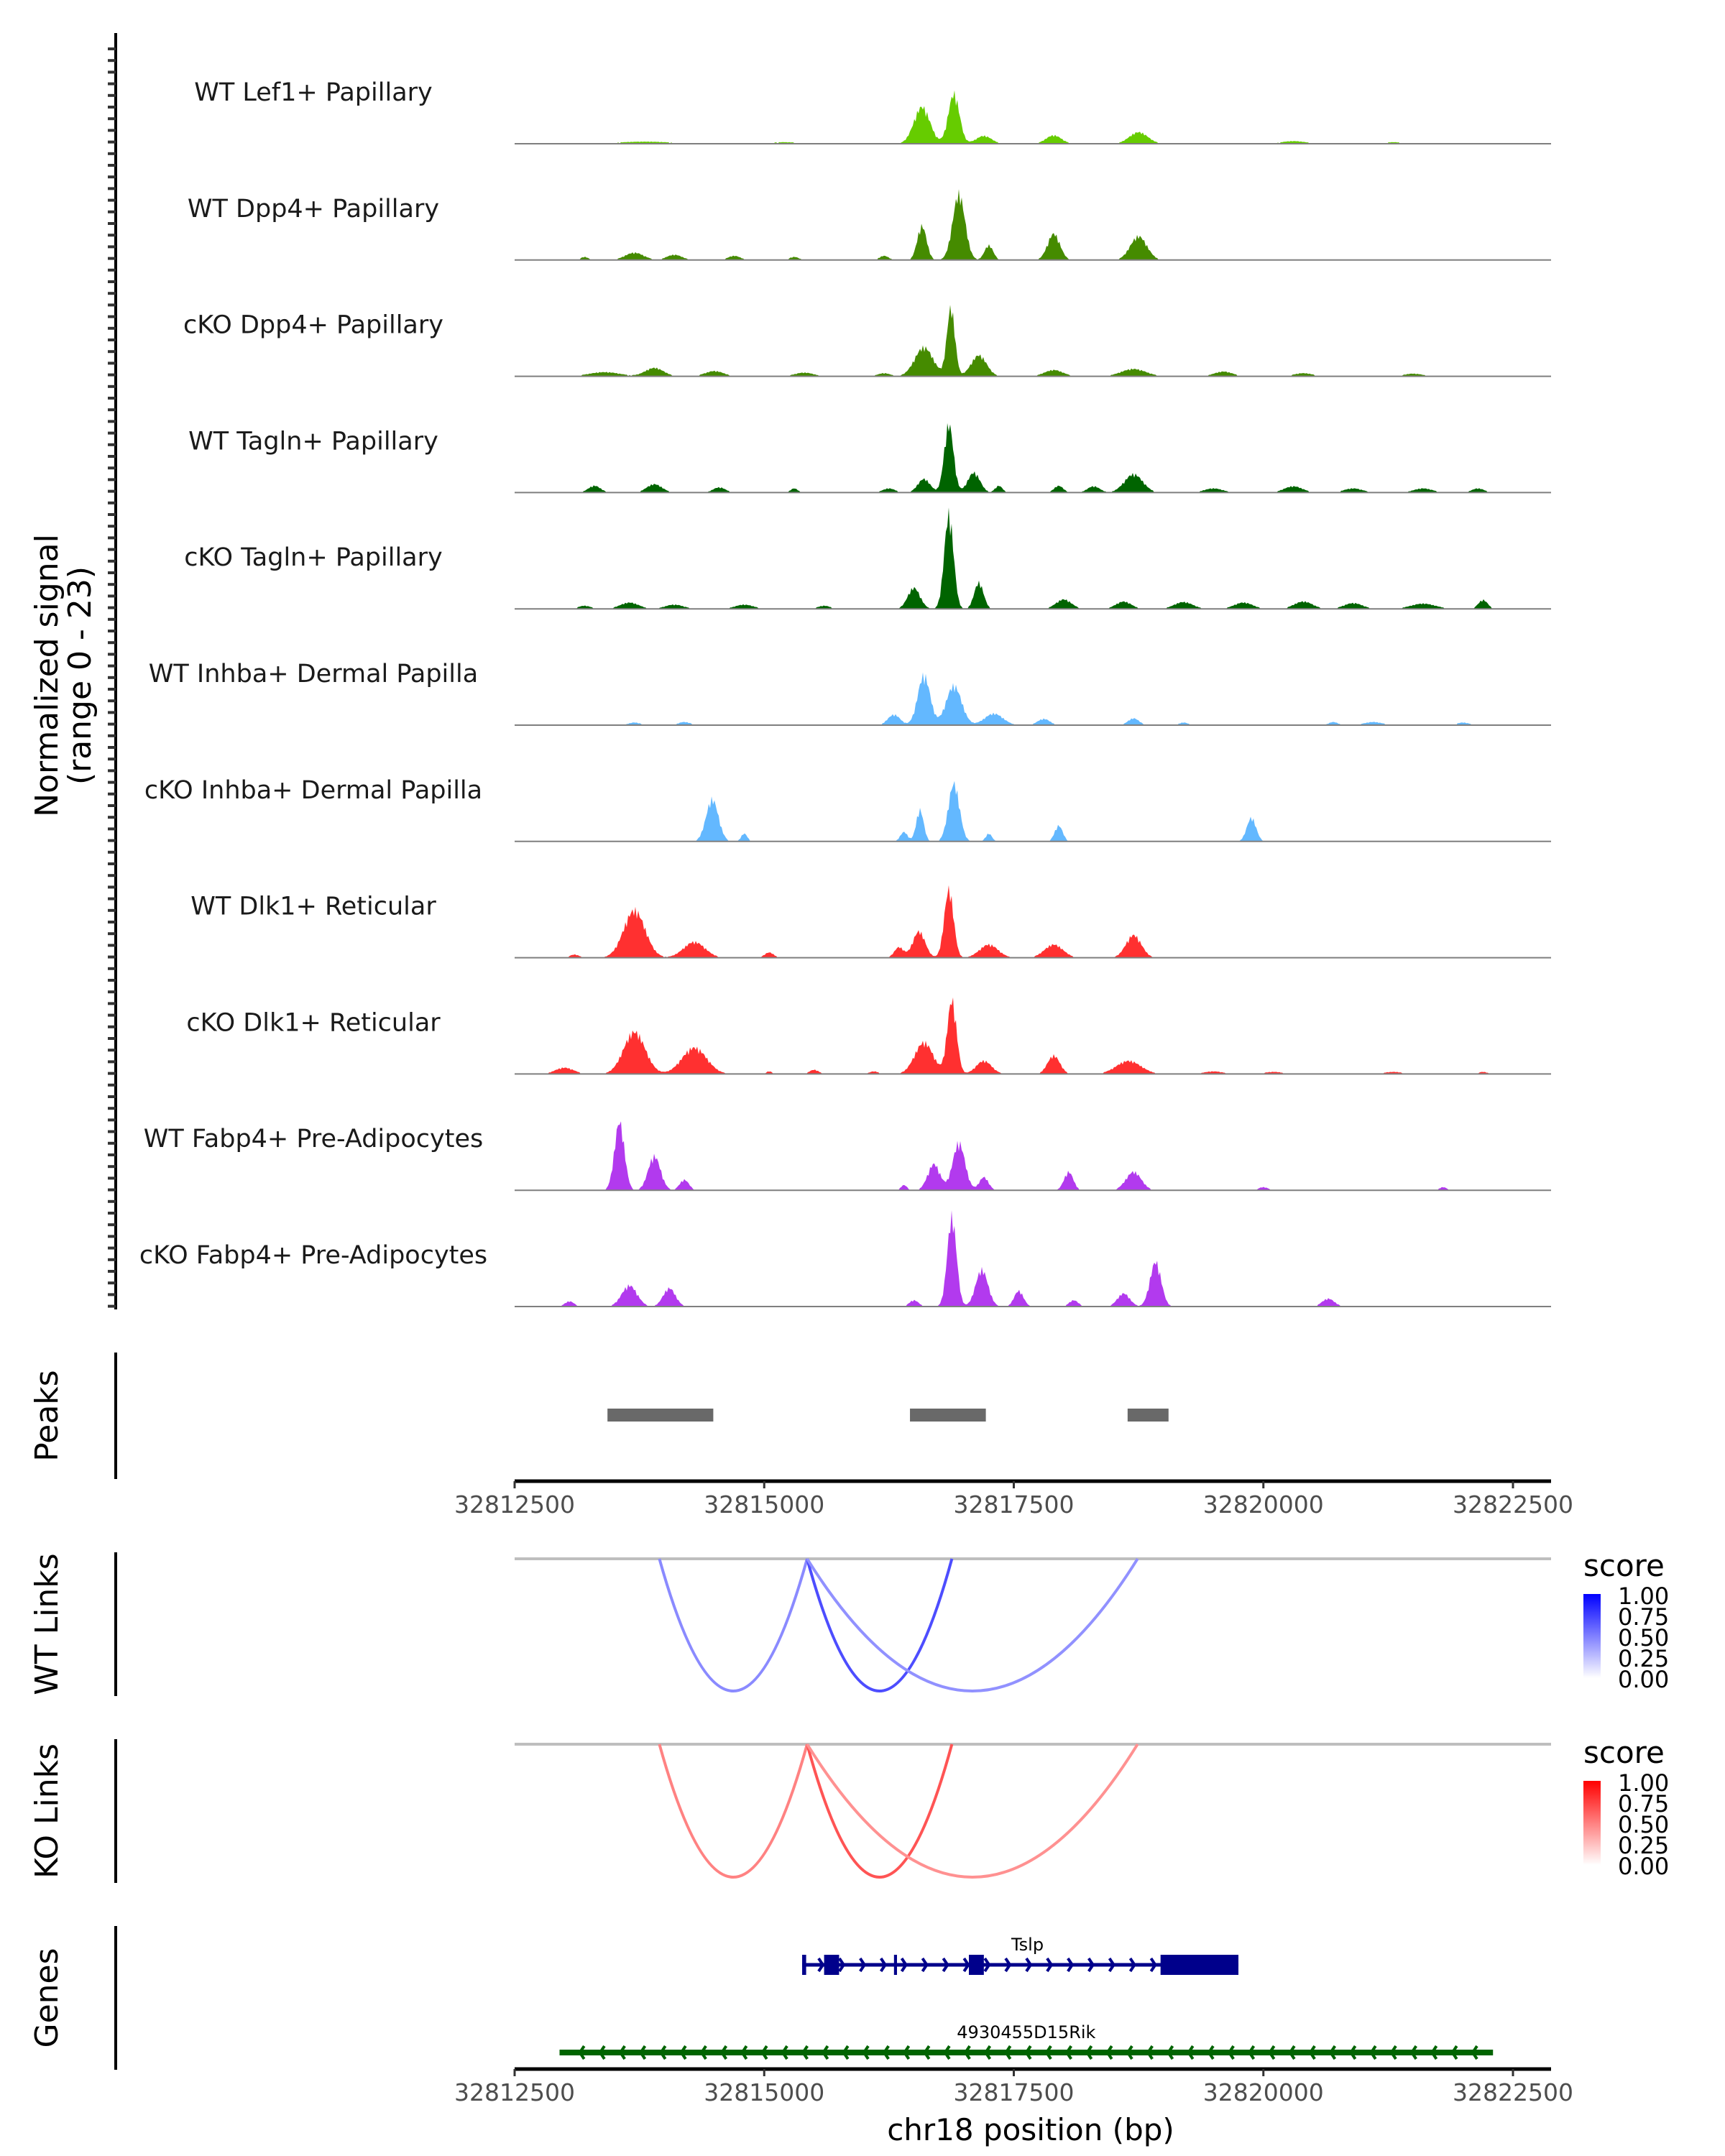 Image resolution: width=1725 pixels, height=2156 pixels. Describe the element at coordinates (47, 1624) in the screenshot. I see `wt-links-track-title: WT Links` at that location.